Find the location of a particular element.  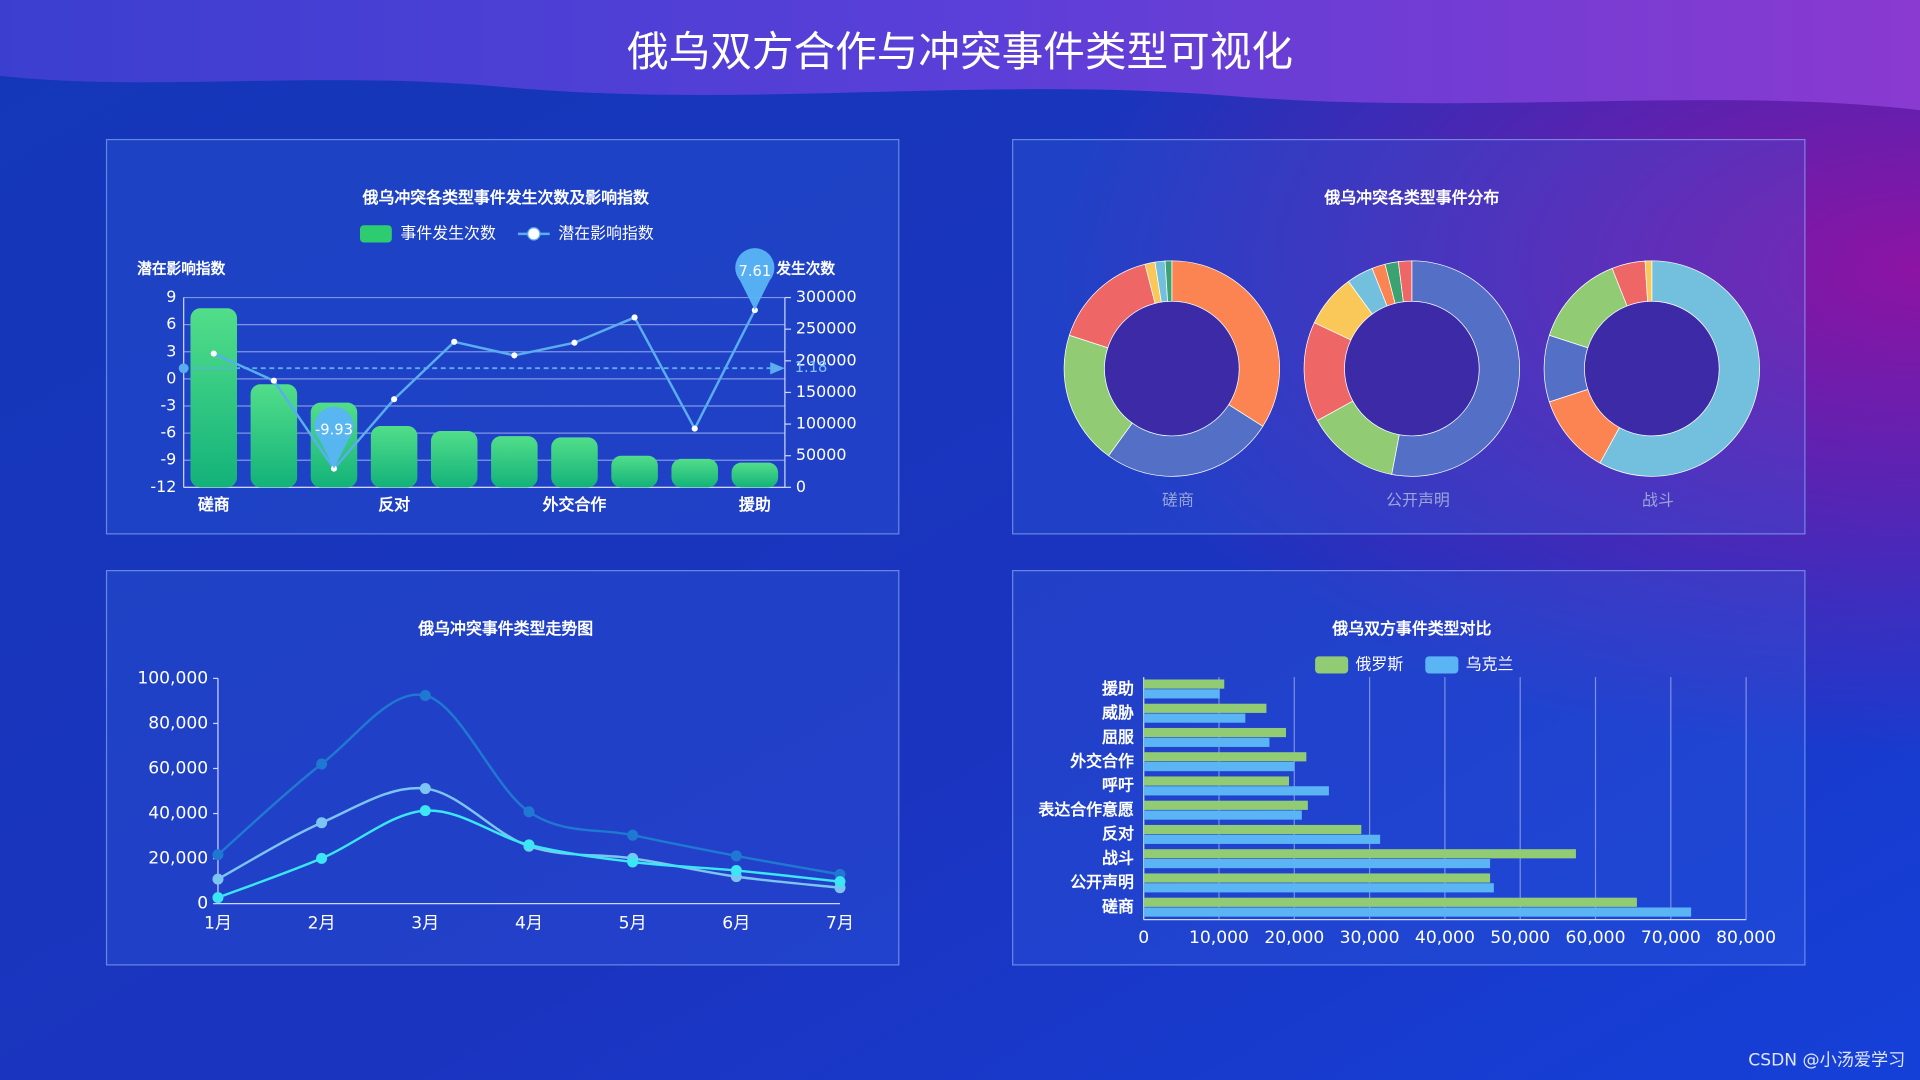

y-tick-label: 9 is located at coordinates (171, 296).